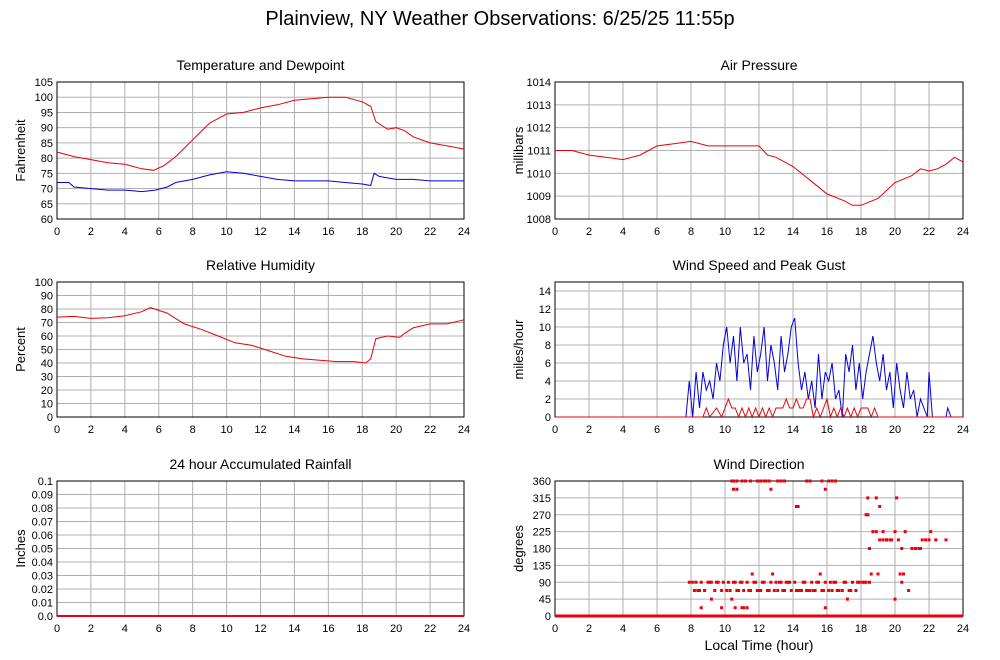 The image size is (1000, 660). Describe the element at coordinates (47, 297) in the screenshot. I see `y-tick-label: 90` at that location.